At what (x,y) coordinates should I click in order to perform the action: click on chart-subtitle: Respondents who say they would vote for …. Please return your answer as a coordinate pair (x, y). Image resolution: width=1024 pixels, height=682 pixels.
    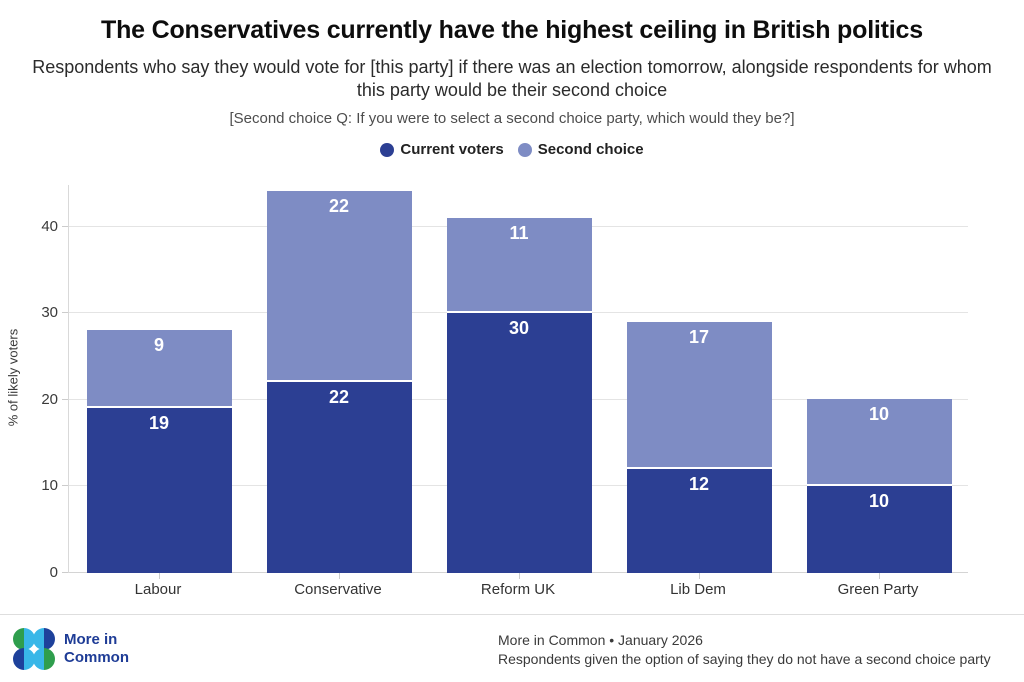
    Looking at the image, I should click on (512, 78).